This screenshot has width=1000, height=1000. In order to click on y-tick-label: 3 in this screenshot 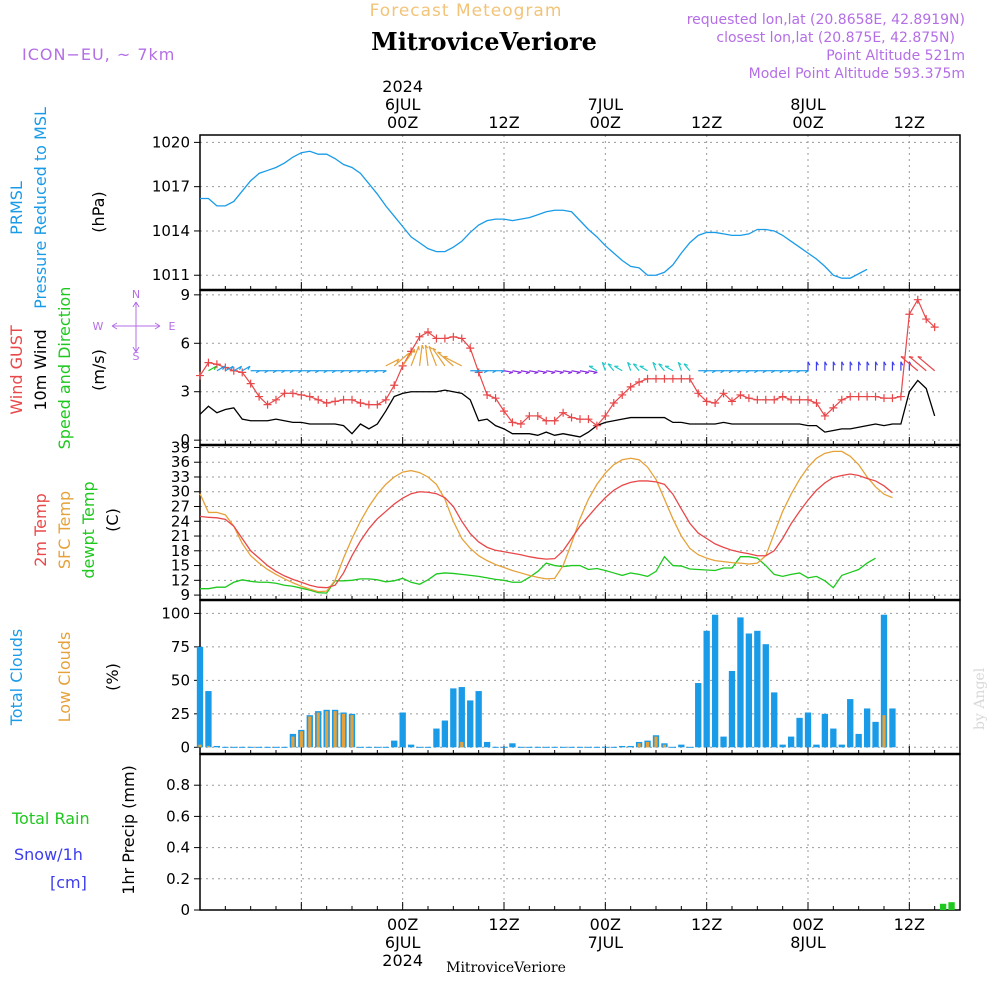, I will do `click(185, 392)`.